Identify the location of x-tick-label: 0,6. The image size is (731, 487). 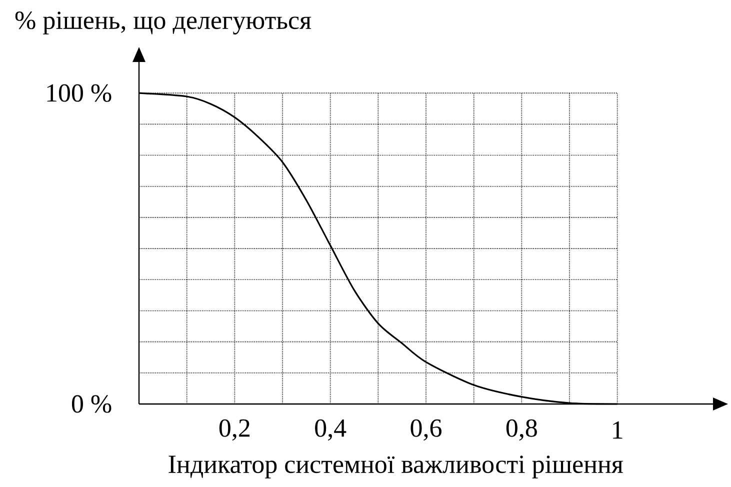
(426, 430).